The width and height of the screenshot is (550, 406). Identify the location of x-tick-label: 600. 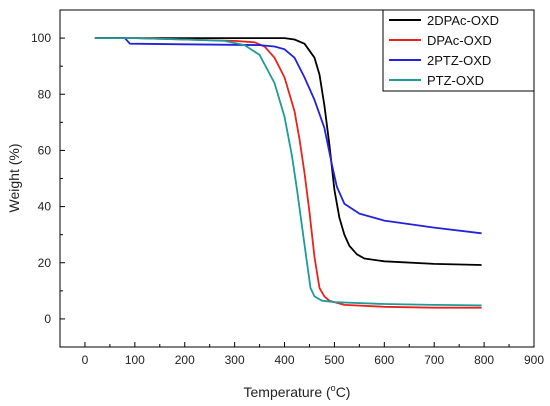
(384, 360).